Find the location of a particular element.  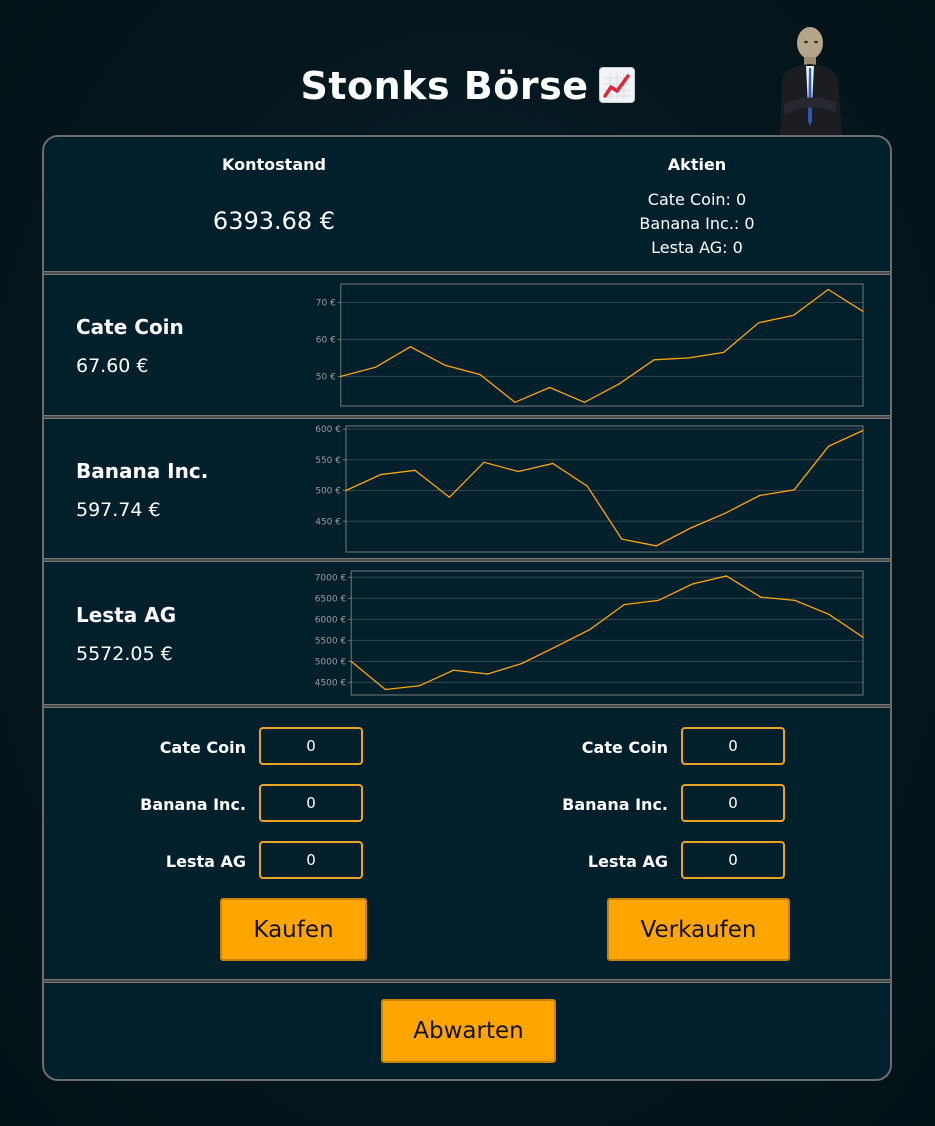

sell-label-cate-coin: Cate Coin is located at coordinates (624, 747).